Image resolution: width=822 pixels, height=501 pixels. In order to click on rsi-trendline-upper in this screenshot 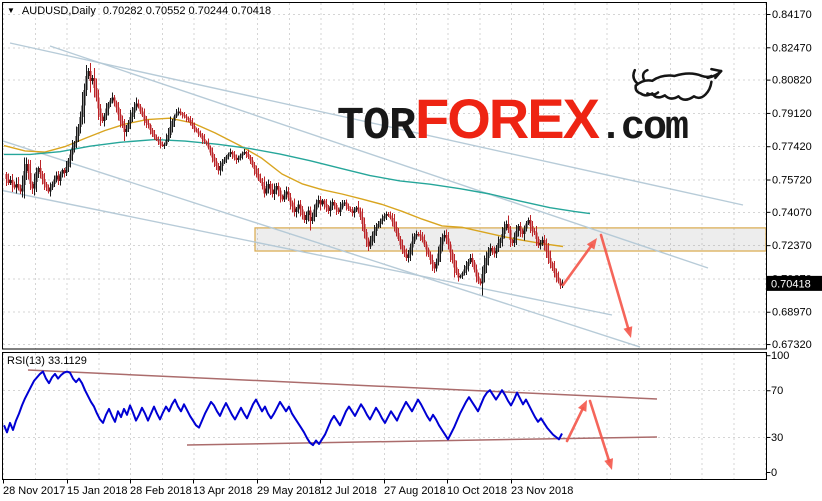, I will do `click(342, 384)`.